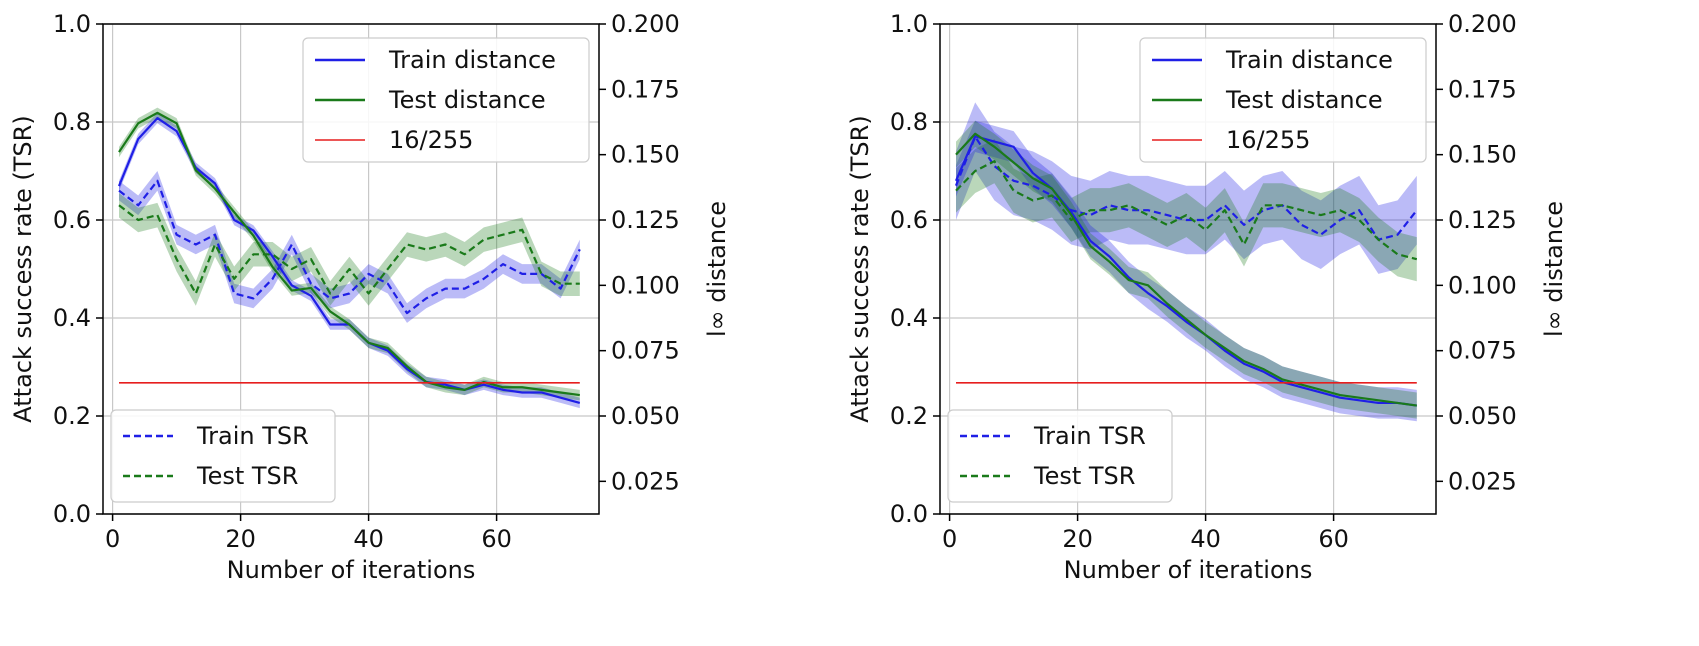 The height and width of the screenshot is (646, 1699). I want to click on band-train-distance, so click(1186, 271).